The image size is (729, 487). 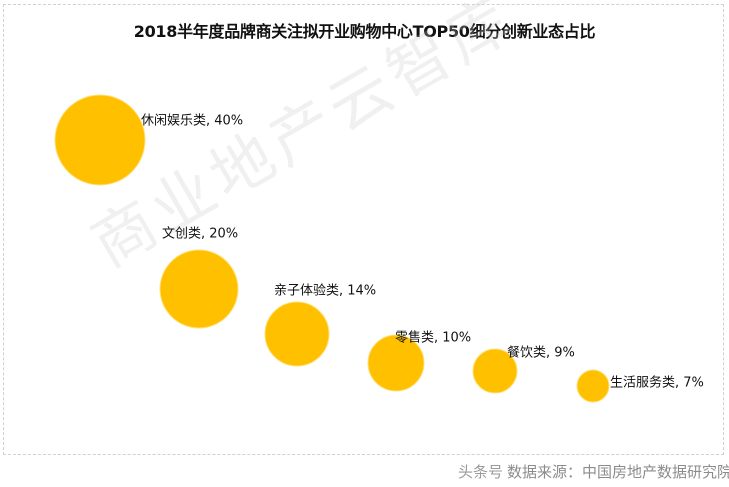 I want to click on footer: 头条号 数据来源：中国房地产数据研究院, so click(x=593, y=471).